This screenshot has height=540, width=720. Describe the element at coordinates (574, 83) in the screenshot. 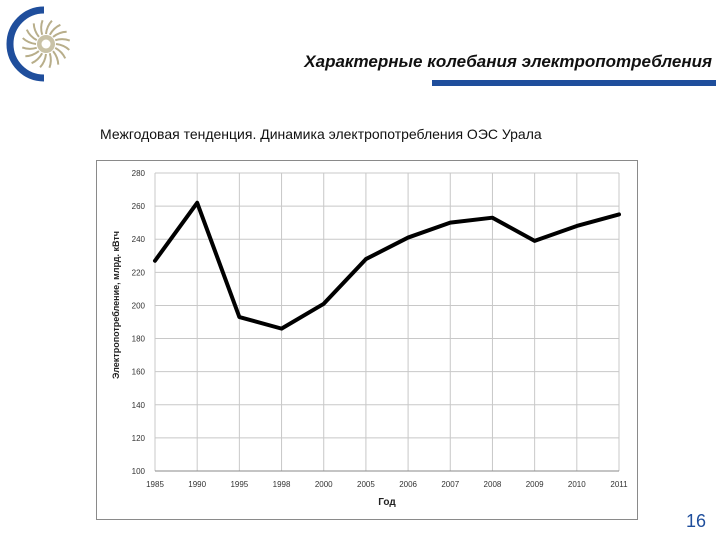

I see `title-underline` at that location.